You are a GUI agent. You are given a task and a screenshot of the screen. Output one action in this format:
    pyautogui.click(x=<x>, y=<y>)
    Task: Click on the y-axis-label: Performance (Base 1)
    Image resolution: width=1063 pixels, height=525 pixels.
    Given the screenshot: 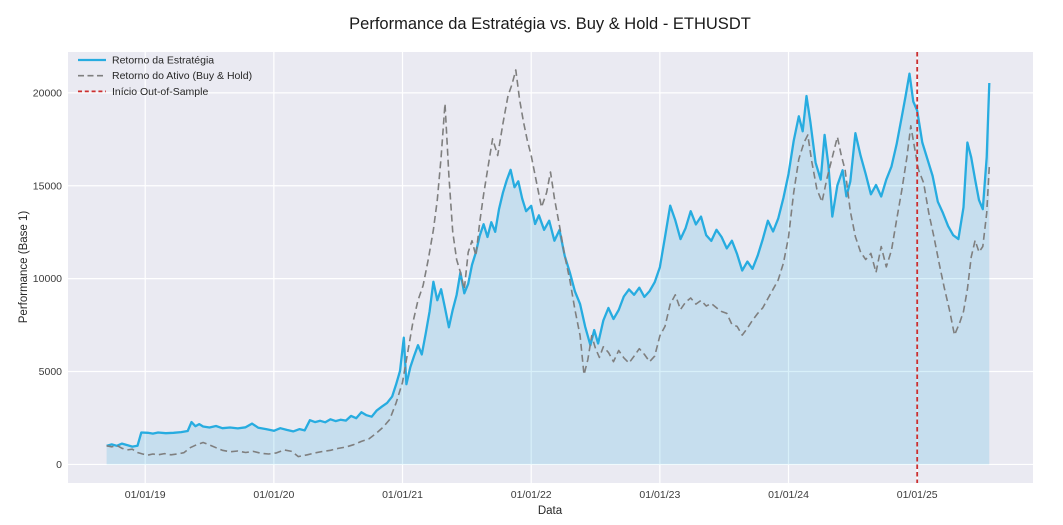 What is the action you would take?
    pyautogui.click(x=24, y=267)
    